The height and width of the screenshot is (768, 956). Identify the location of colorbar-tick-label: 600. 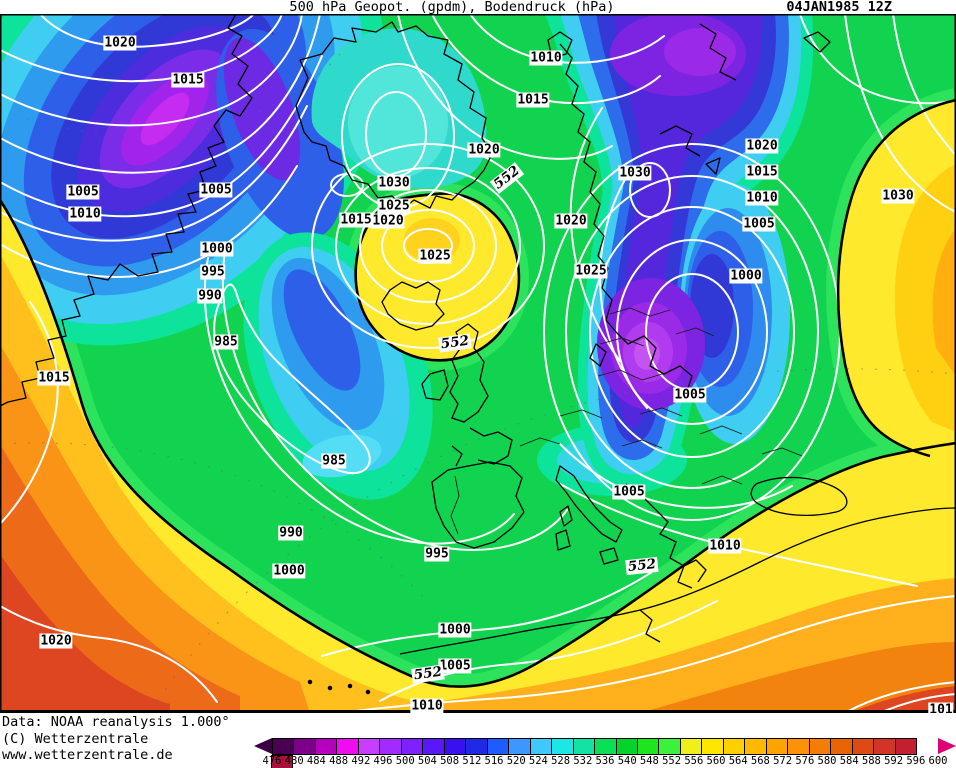
(938, 761).